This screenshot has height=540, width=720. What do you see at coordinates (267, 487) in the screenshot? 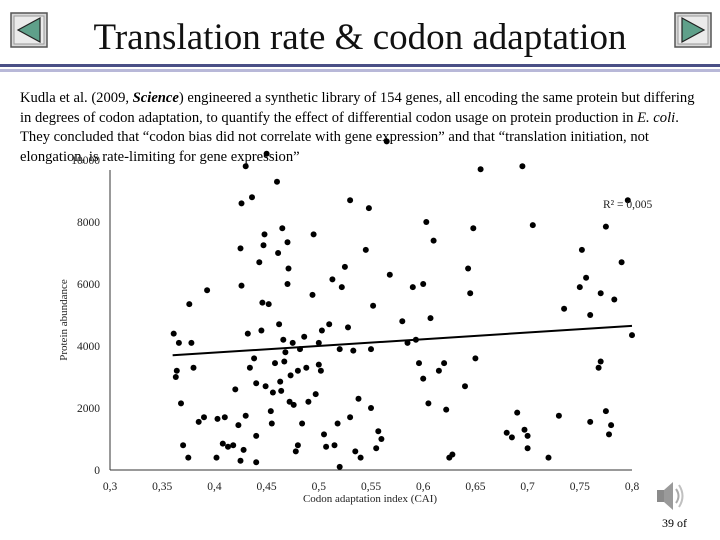
I see `x-tick-label: 0,45` at bounding box center [267, 487].